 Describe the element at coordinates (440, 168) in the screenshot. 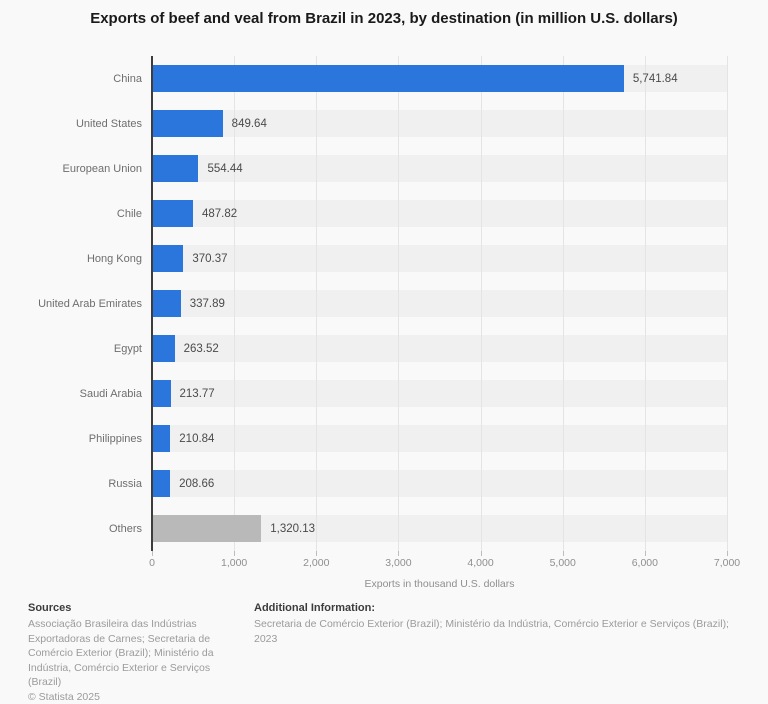

I see `bar-track: 554.44` at that location.